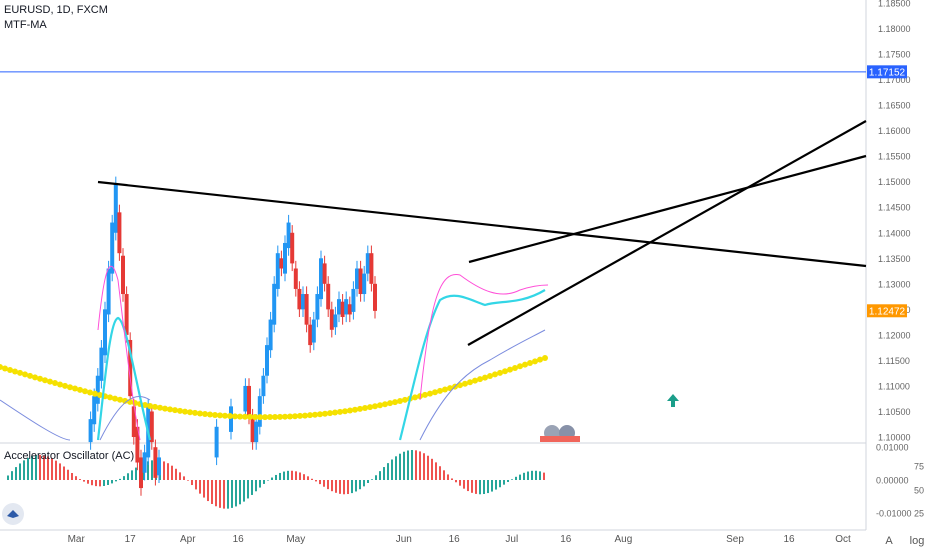  I want to click on time-tick-label: Aug, so click(624, 539).